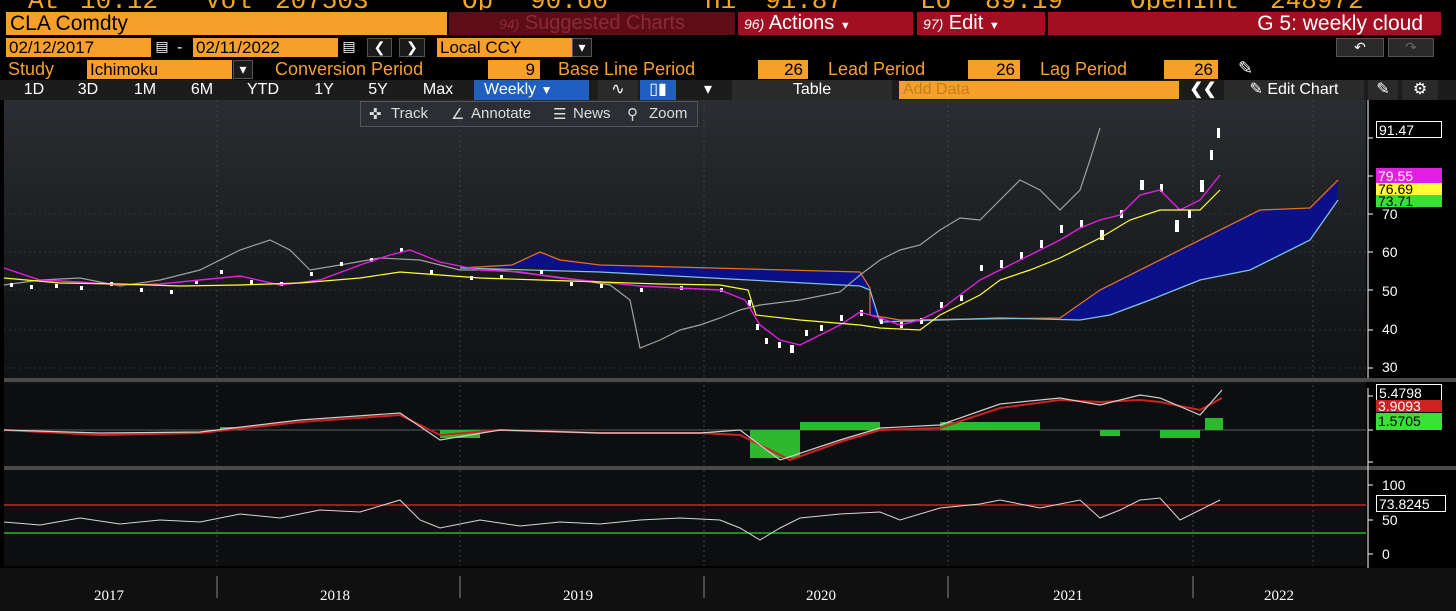  I want to click on crosshair-icon: ✜, so click(375, 114).